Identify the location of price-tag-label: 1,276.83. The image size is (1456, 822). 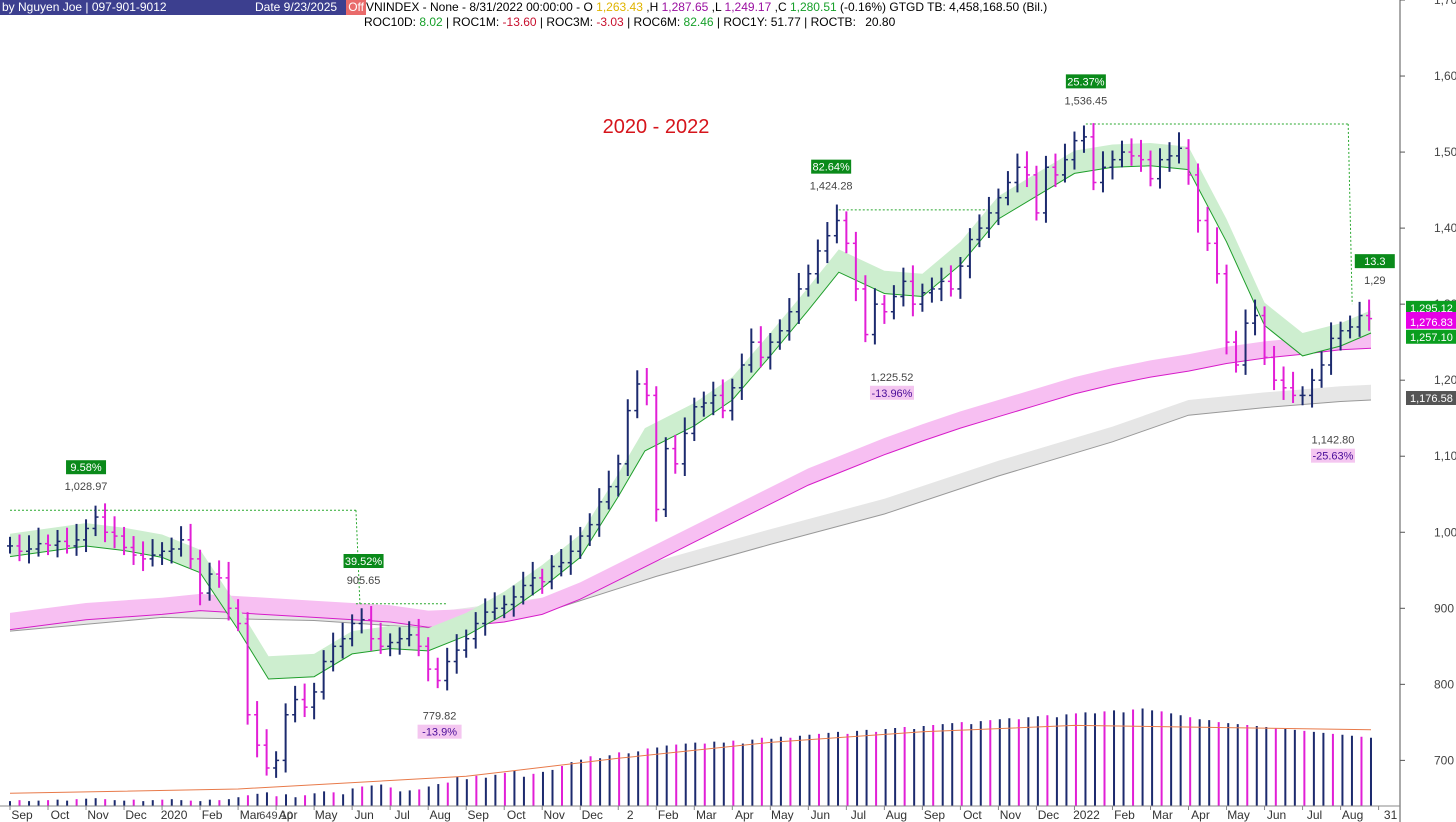
(1431, 323).